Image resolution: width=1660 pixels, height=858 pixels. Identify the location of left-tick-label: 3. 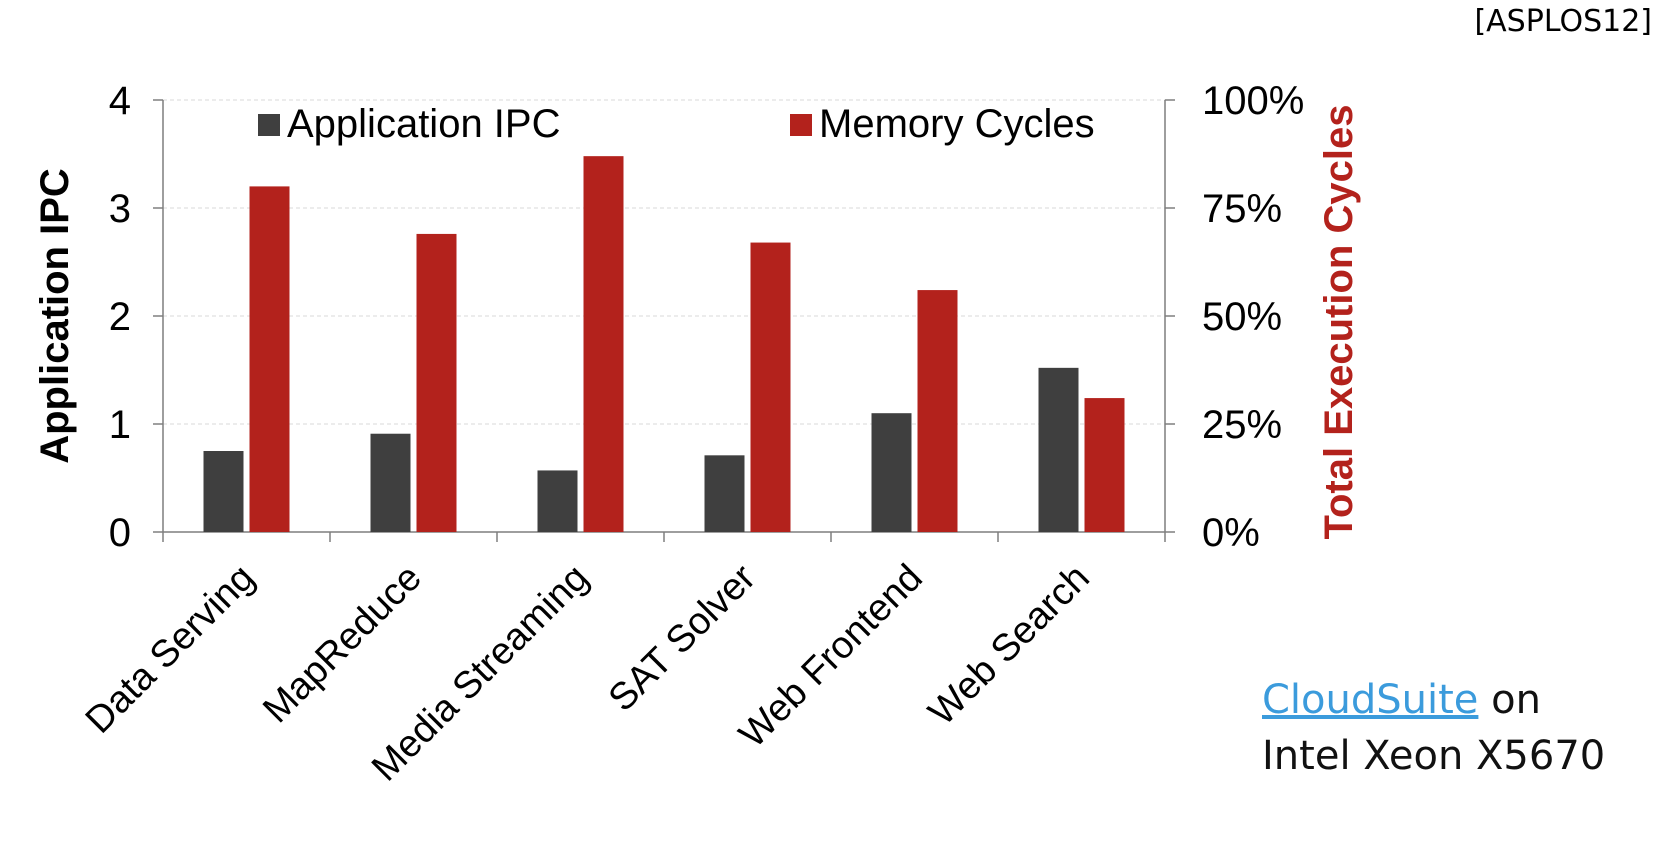
(120, 209).